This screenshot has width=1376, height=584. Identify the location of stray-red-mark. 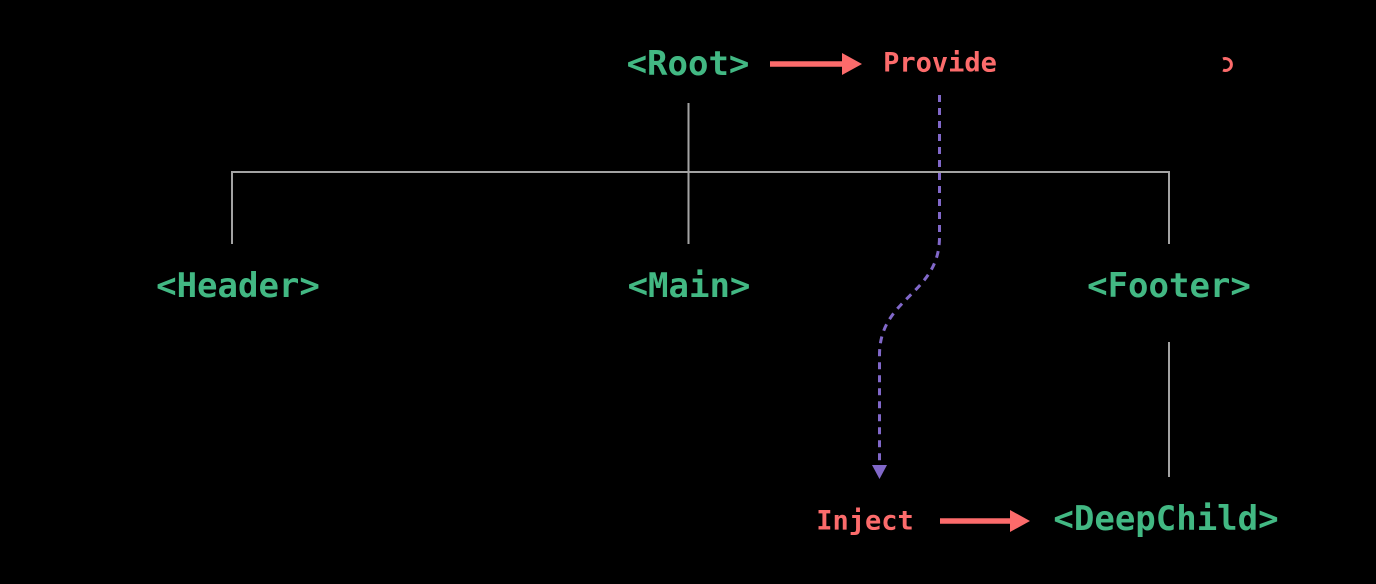
(1227, 64).